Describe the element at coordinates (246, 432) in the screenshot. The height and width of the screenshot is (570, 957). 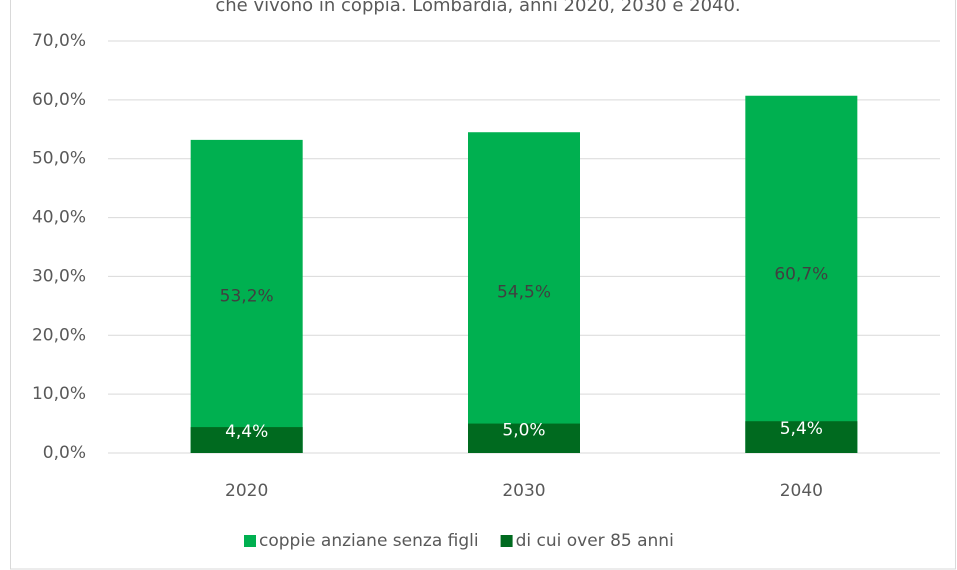
I see `data-label: 4,4%` at that location.